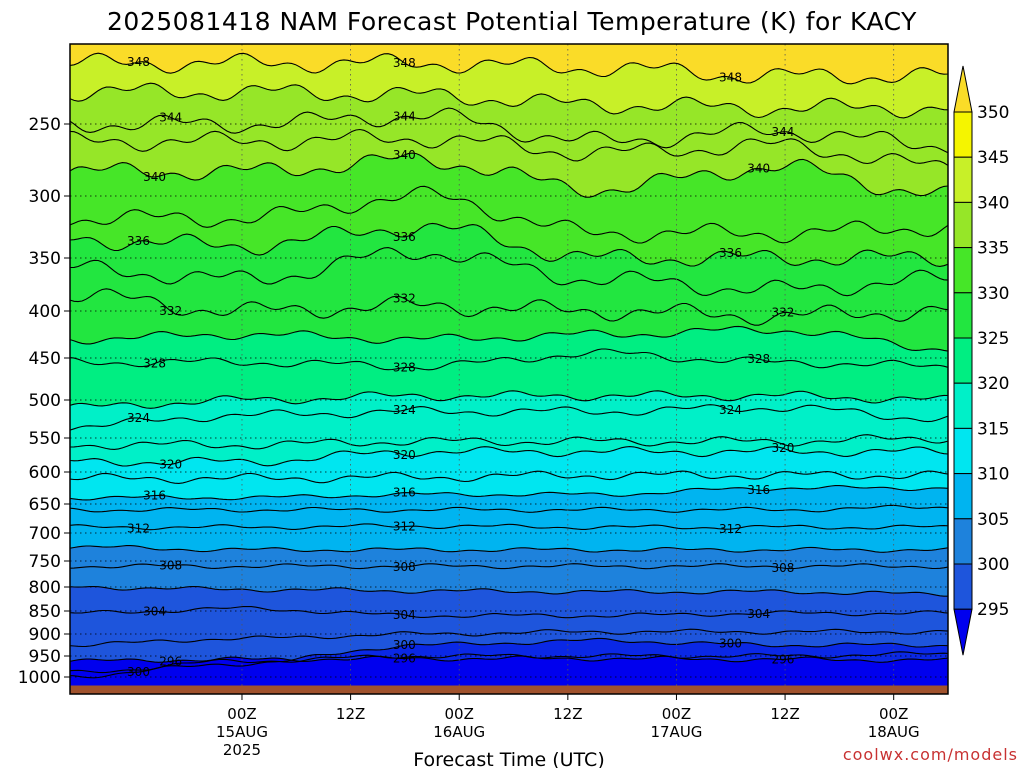 The width and height of the screenshot is (1024, 768). What do you see at coordinates (782, 448) in the screenshot?
I see `contour-label: 320` at bounding box center [782, 448].